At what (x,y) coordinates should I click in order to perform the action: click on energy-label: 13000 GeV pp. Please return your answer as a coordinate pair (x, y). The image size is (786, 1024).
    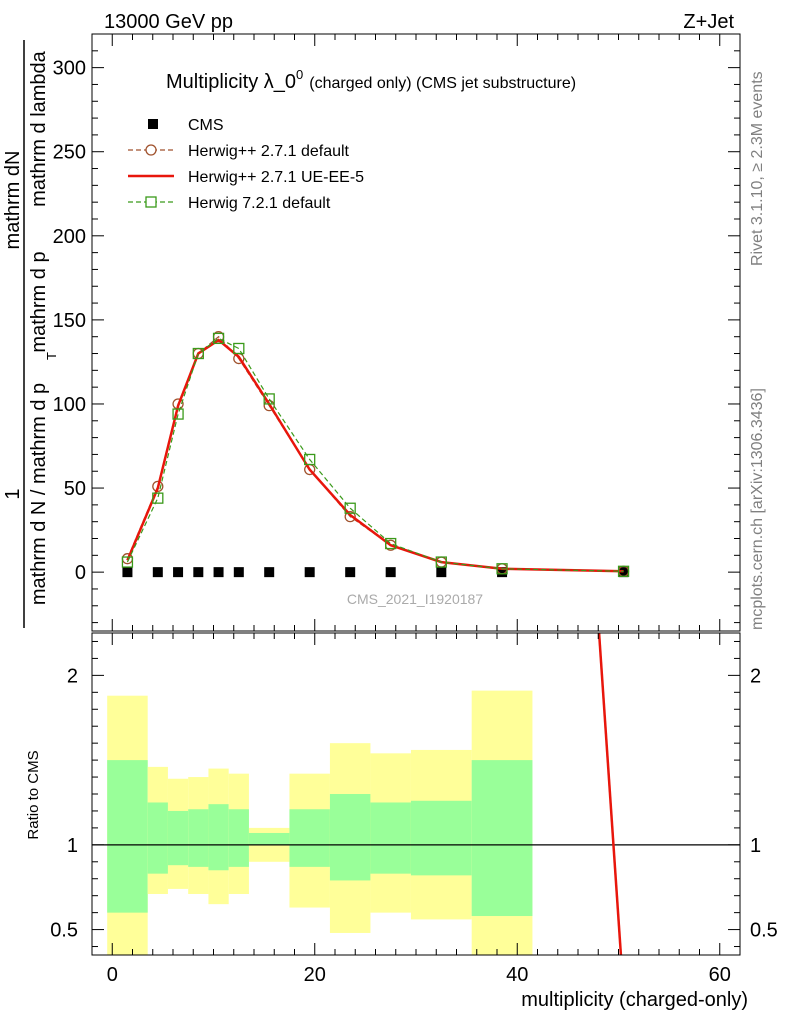
    Looking at the image, I should click on (168, 22).